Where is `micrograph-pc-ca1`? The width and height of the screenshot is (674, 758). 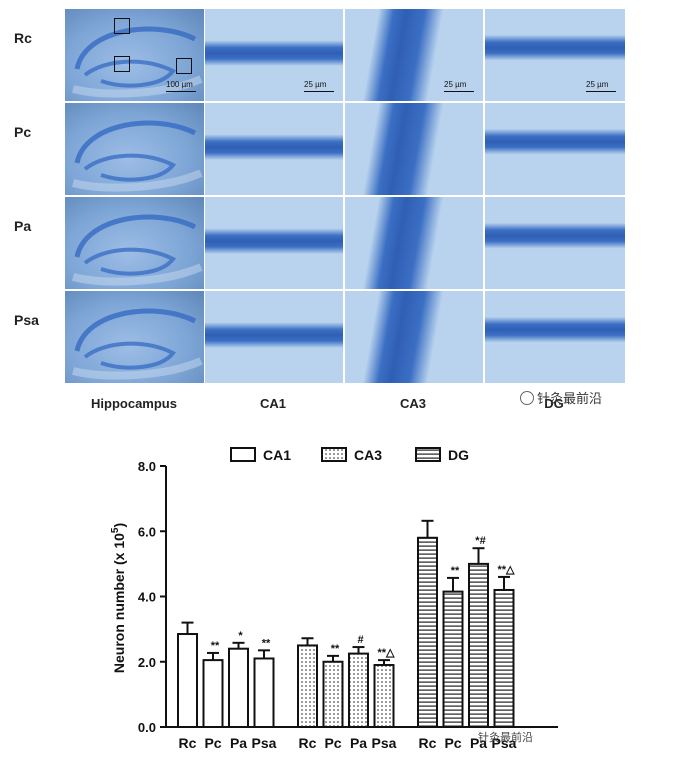
micrograph-pc-ca1 is located at coordinates (274, 149).